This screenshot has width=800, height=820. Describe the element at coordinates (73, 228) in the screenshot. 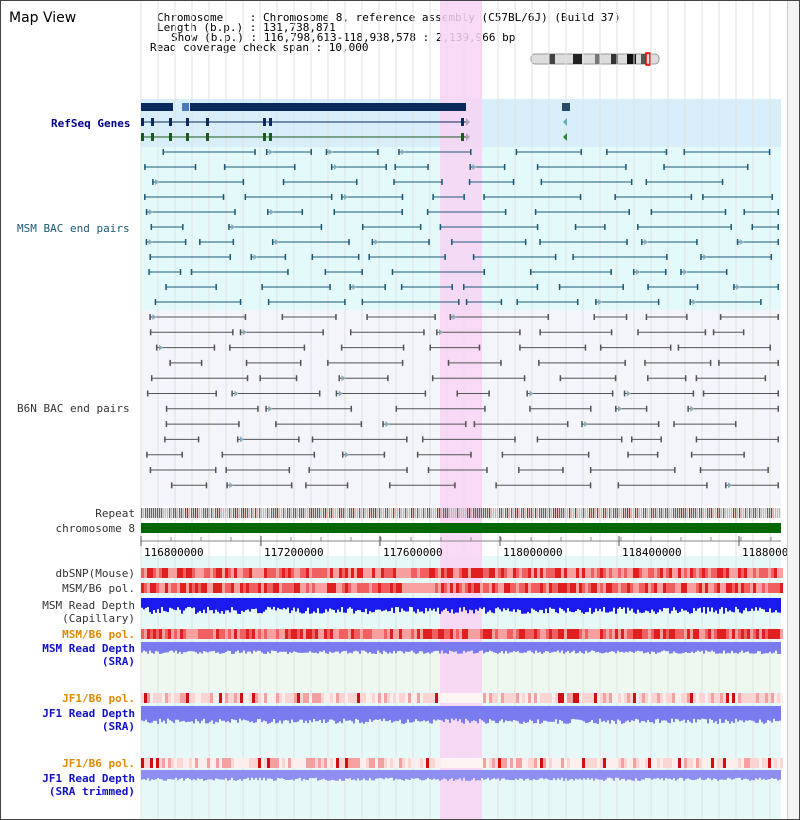

I see `track-label-msm-bac: MSM BAC end pairs` at that location.